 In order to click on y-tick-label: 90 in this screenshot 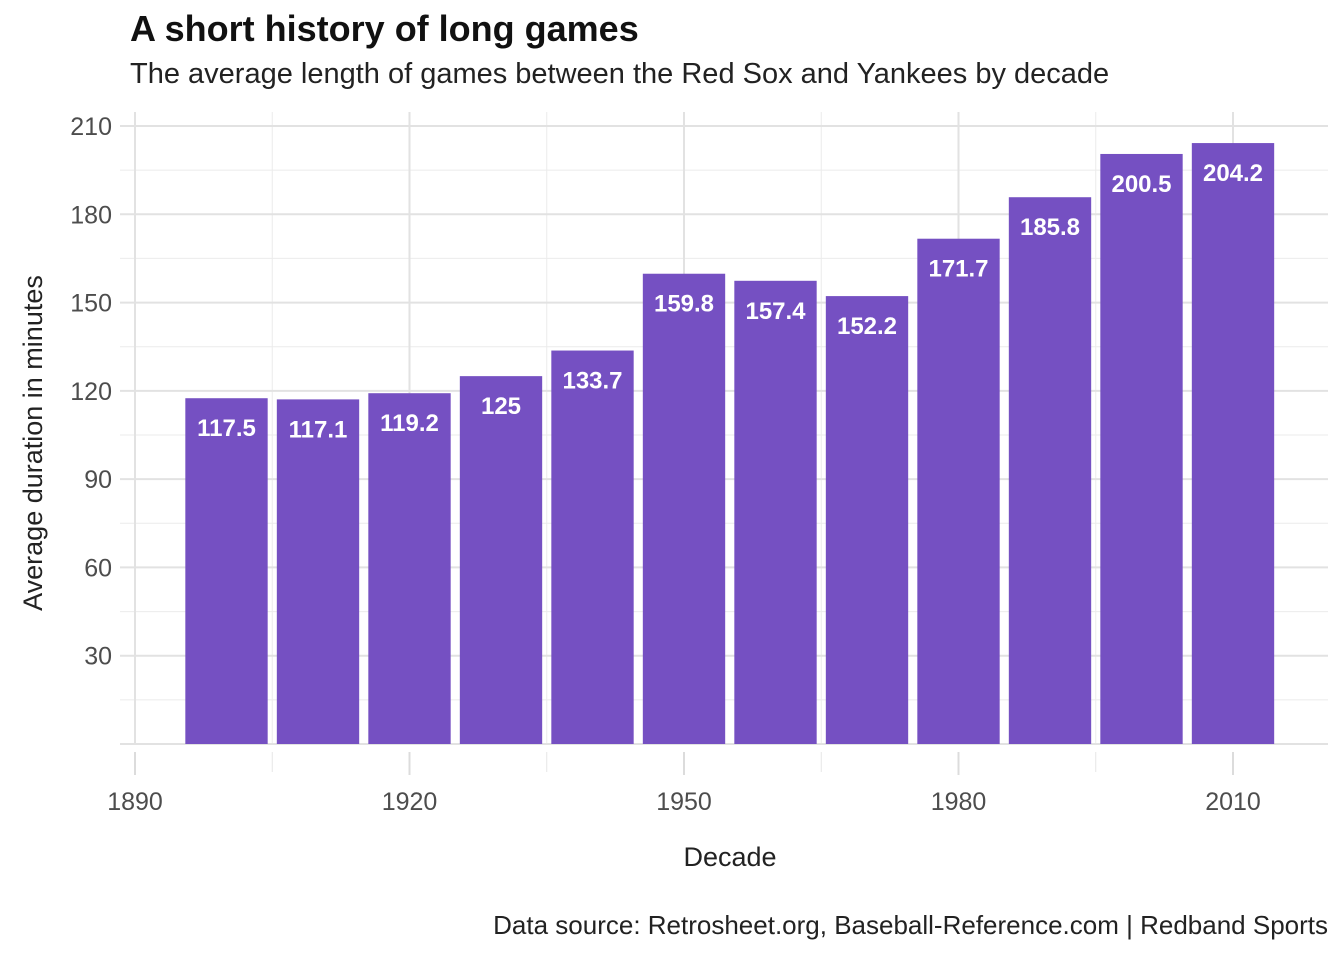, I will do `click(98, 480)`.